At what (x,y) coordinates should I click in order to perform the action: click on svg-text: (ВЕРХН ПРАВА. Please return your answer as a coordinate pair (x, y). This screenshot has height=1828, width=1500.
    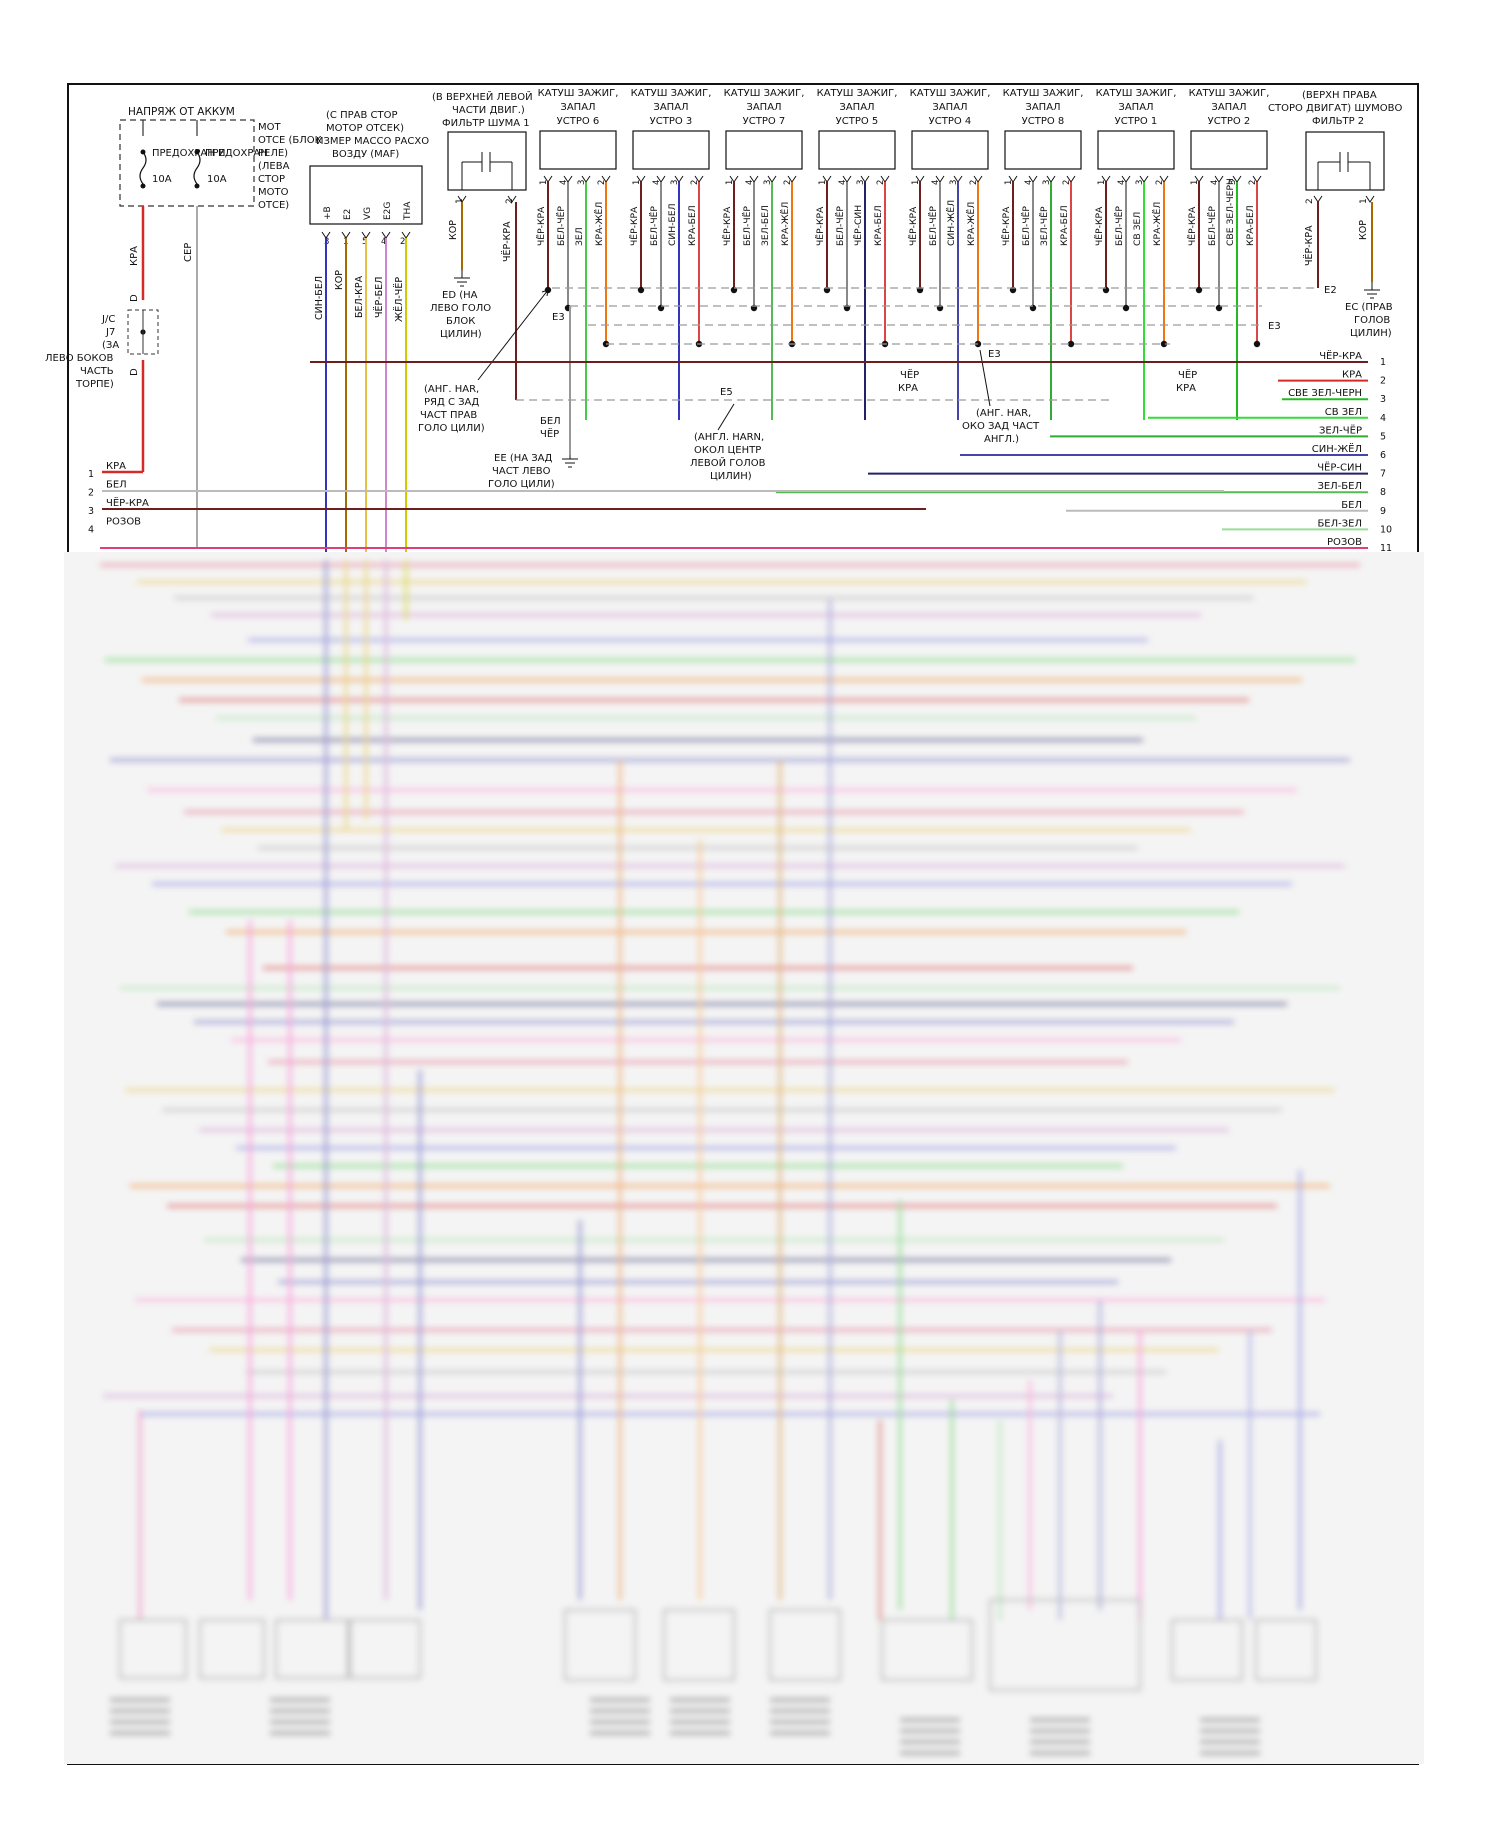
    Looking at the image, I should click on (1339, 95).